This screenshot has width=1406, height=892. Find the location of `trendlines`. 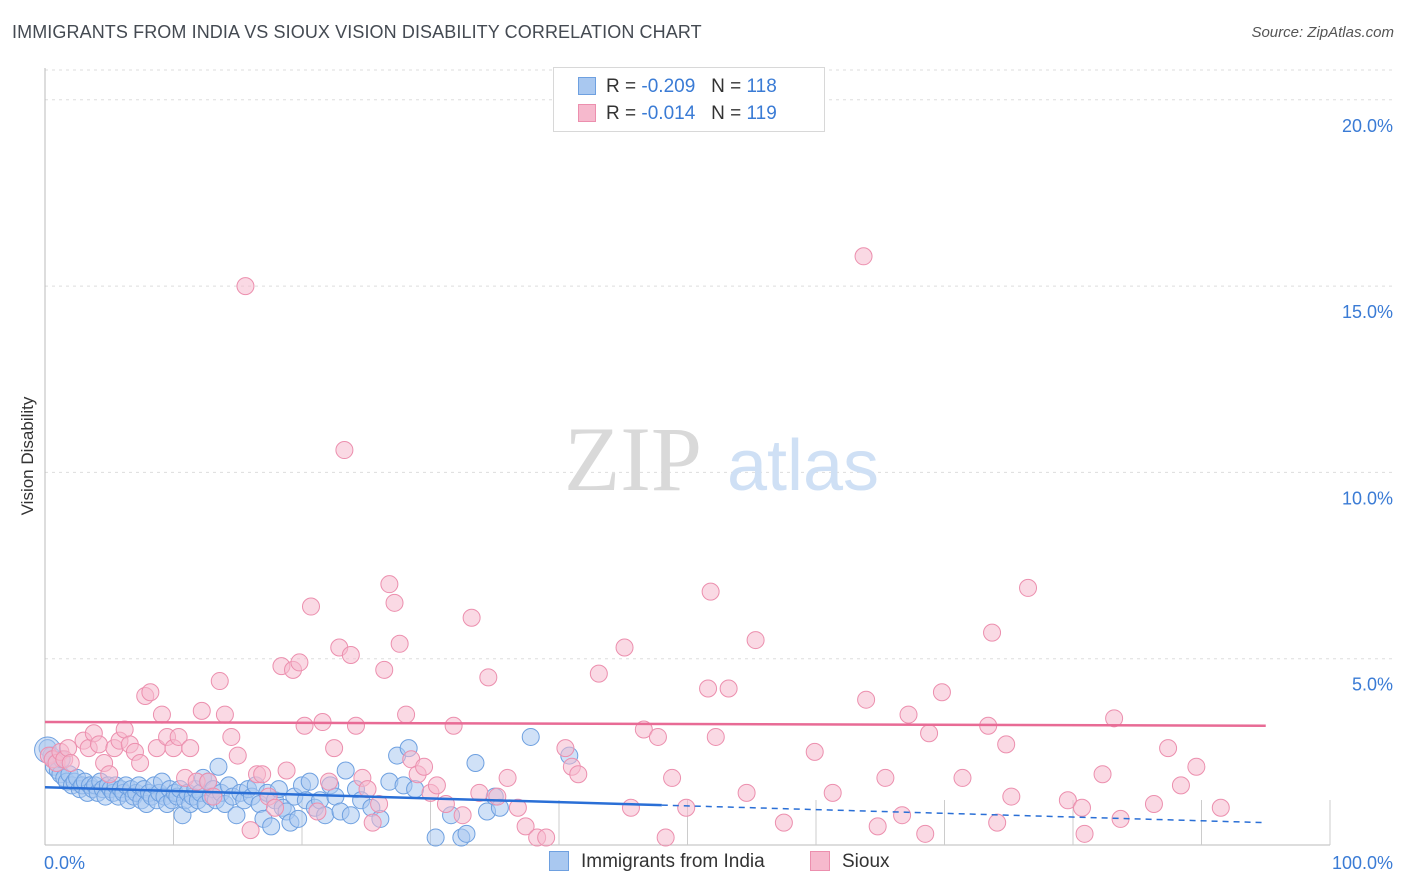

trendlines is located at coordinates (655, 772).